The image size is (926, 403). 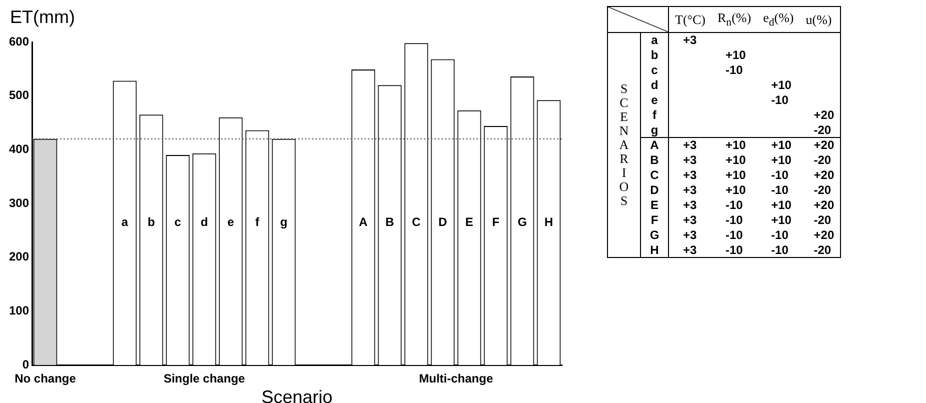 What do you see at coordinates (26, 364) in the screenshot?
I see `y-tick-label: 0` at bounding box center [26, 364].